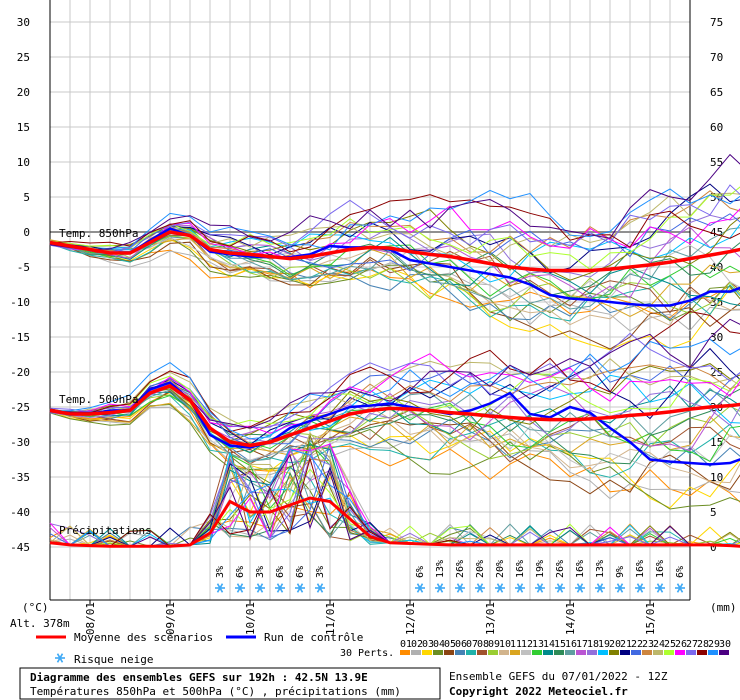  Describe the element at coordinates (20, 547) in the screenshot. I see `left-tick-label: -45` at that location.